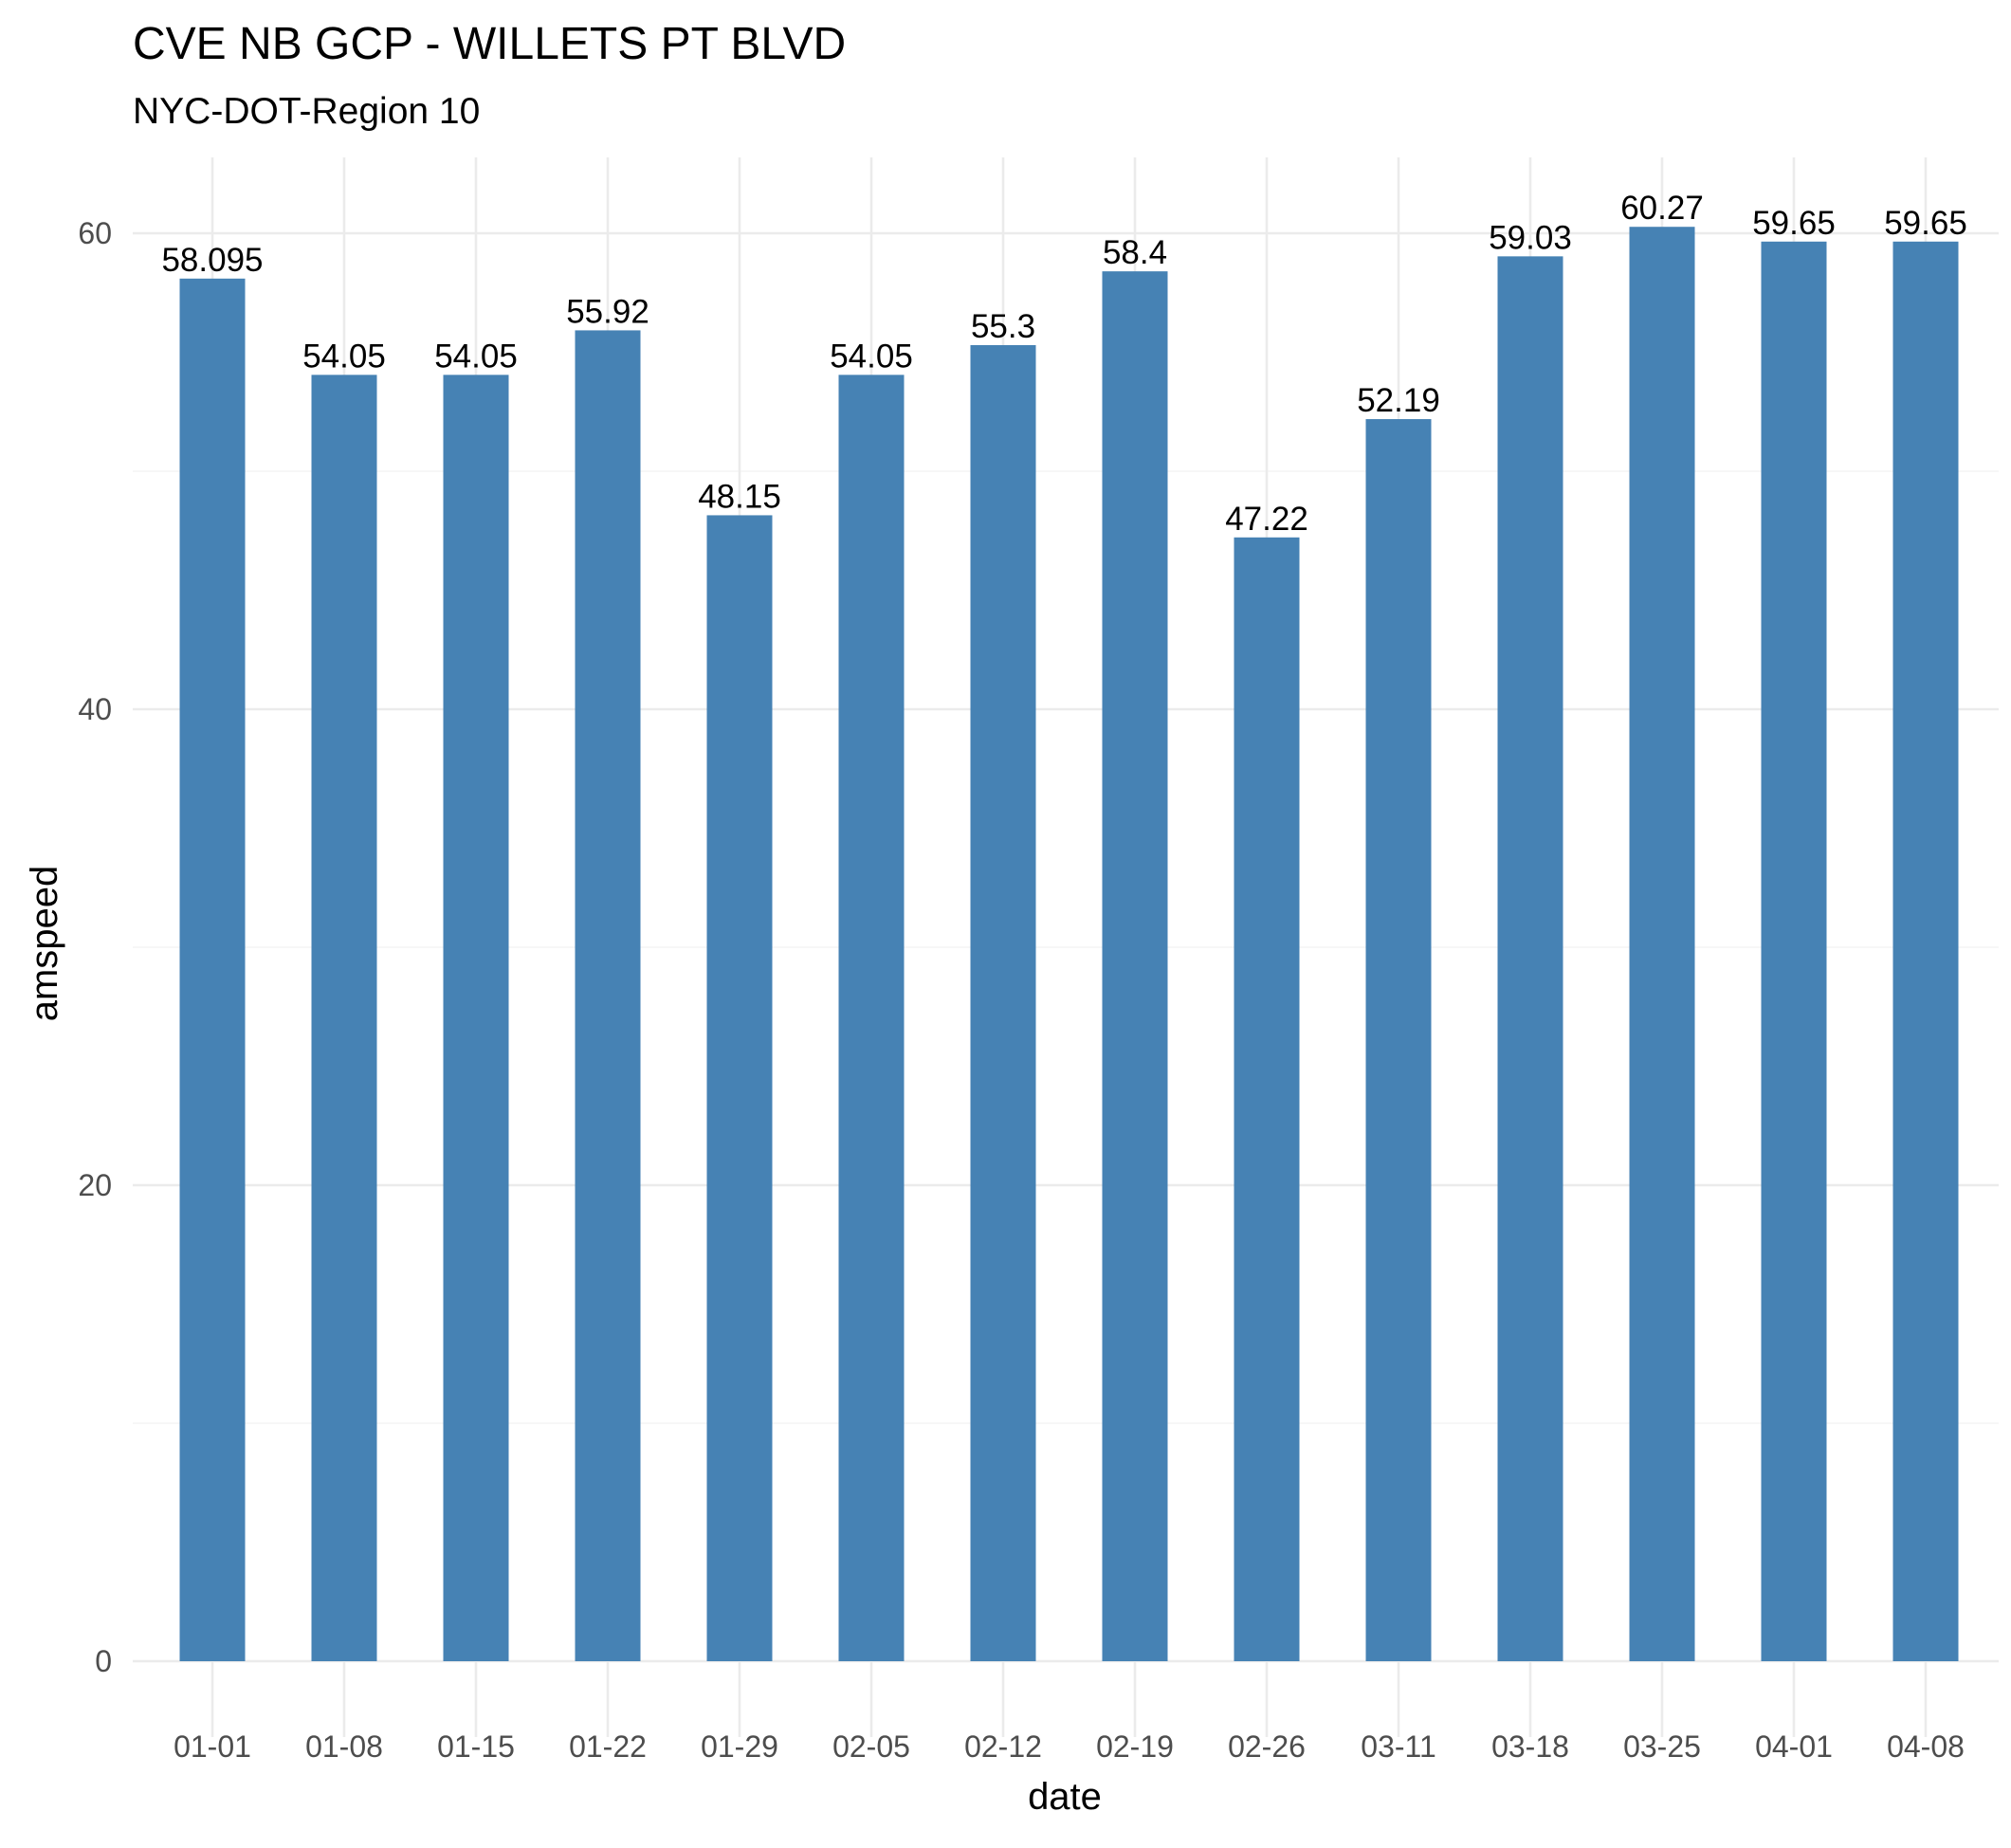 The width and height of the screenshot is (2011, 1848). What do you see at coordinates (1662, 1746) in the screenshot?
I see `x-tick-label-03-25: 03-25` at bounding box center [1662, 1746].